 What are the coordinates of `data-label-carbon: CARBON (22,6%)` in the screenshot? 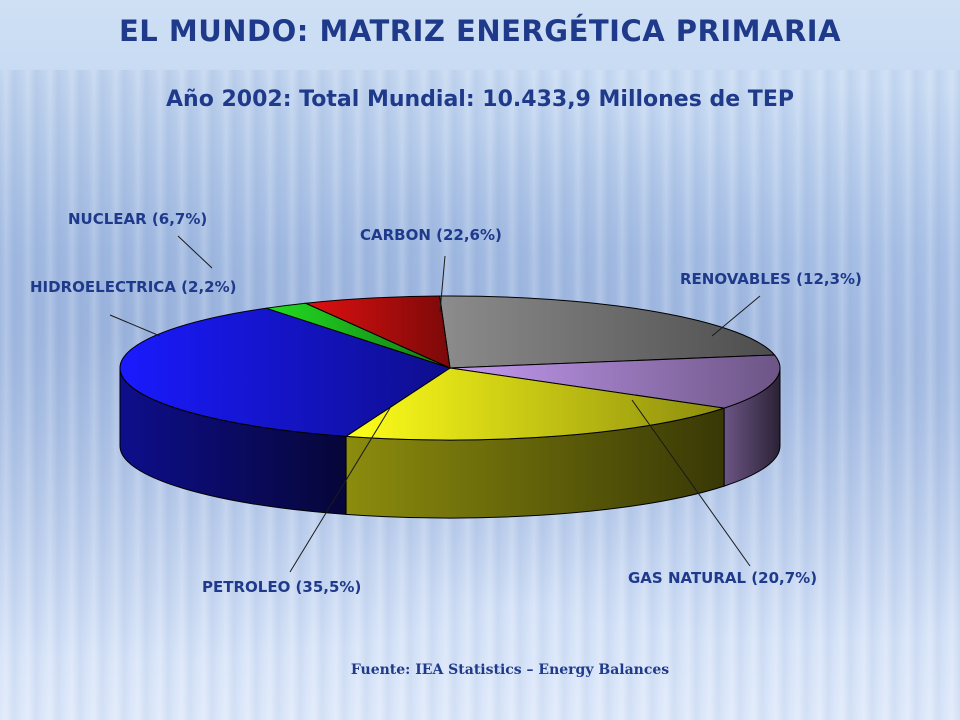 It's located at (431, 235).